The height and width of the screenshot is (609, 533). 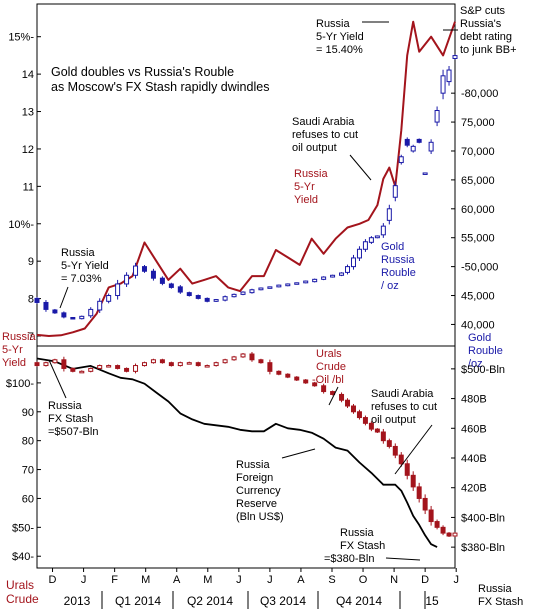 I want to click on period-label: Q1 2014, so click(x=138, y=601).